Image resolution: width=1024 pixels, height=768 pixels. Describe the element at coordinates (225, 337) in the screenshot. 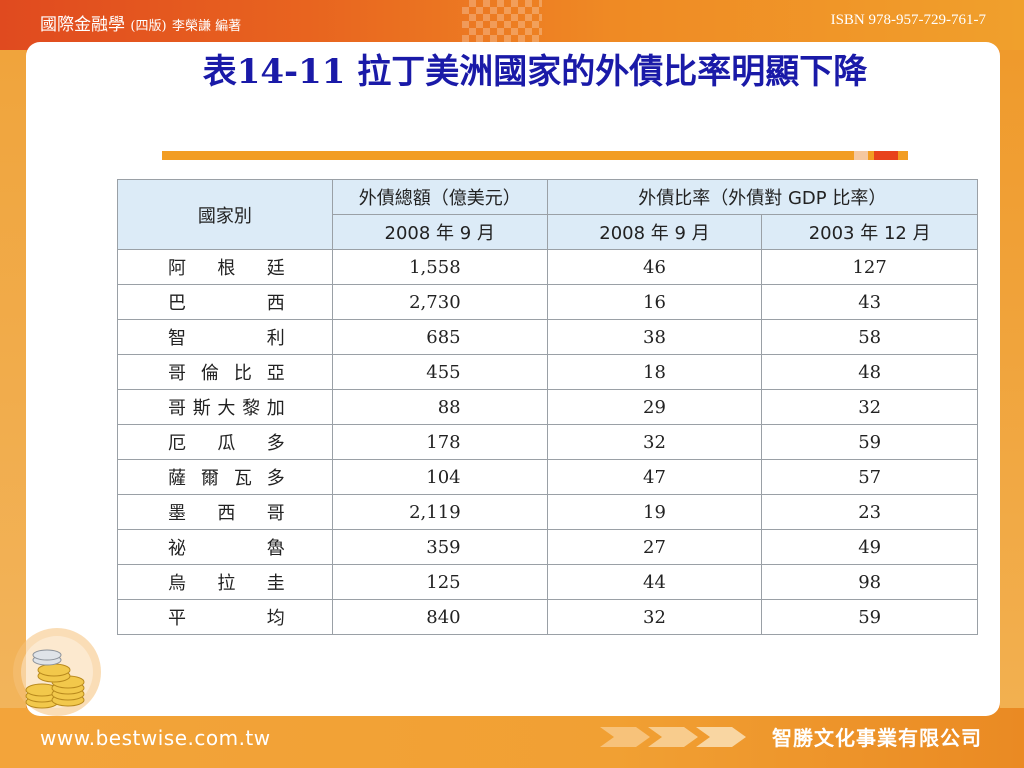

I see `country-cell: 智利` at that location.